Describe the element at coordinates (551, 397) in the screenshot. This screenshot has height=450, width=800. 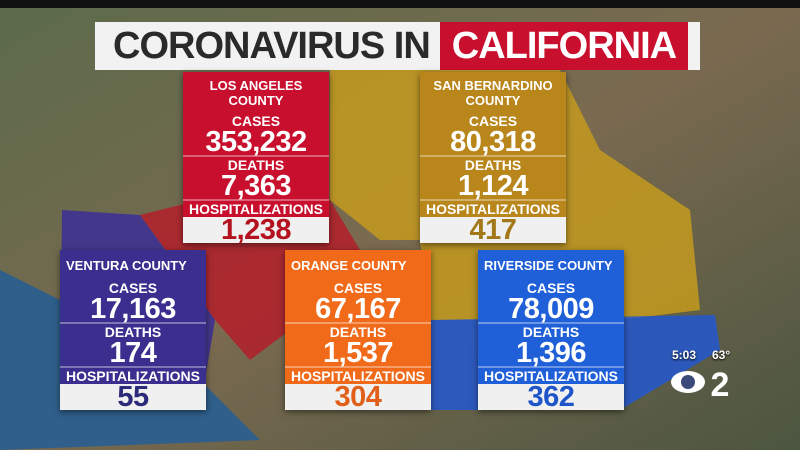
I see `stat-value: 362` at that location.